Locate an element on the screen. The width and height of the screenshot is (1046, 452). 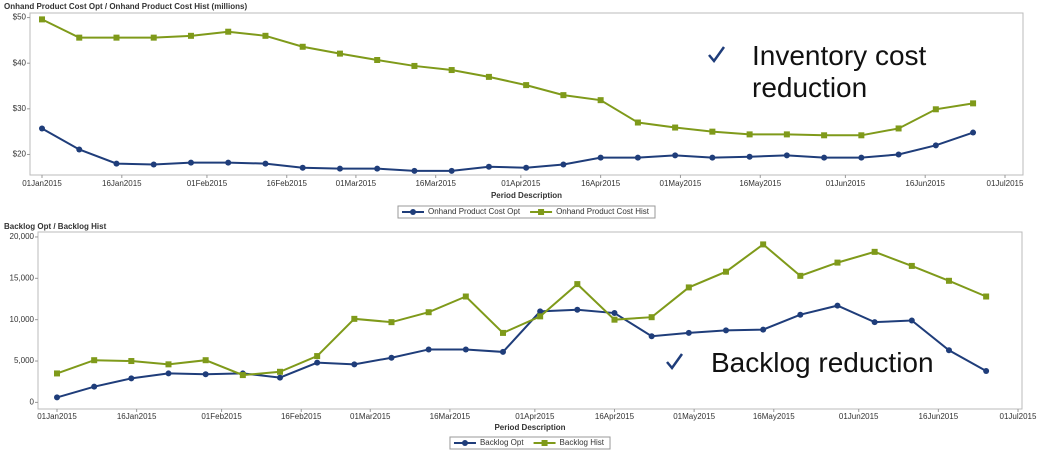
y-tick-label: $20 is located at coordinates (20, 154).